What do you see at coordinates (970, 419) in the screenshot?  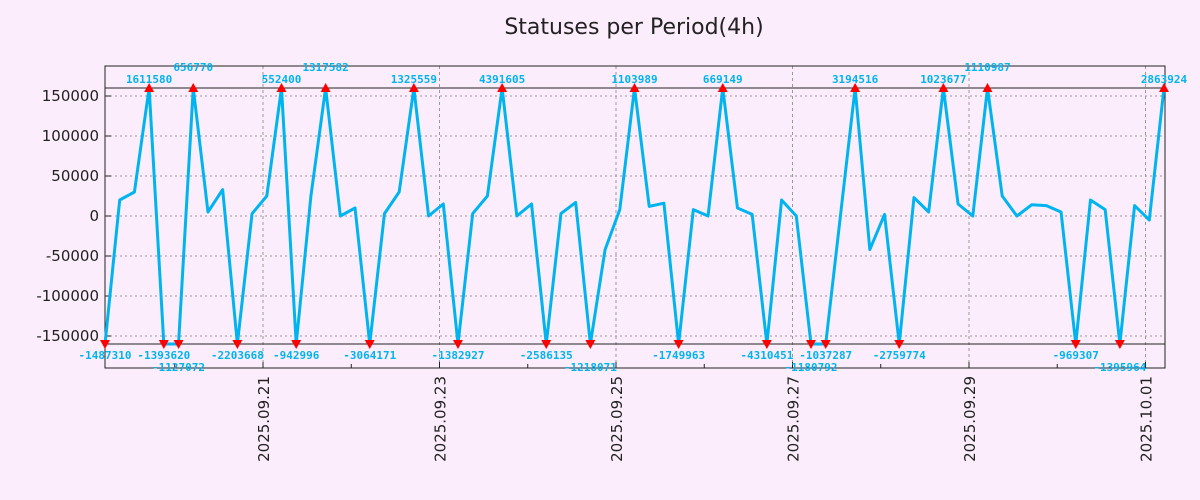 I see `x-tick-label: 2025.09.29` at bounding box center [970, 419].